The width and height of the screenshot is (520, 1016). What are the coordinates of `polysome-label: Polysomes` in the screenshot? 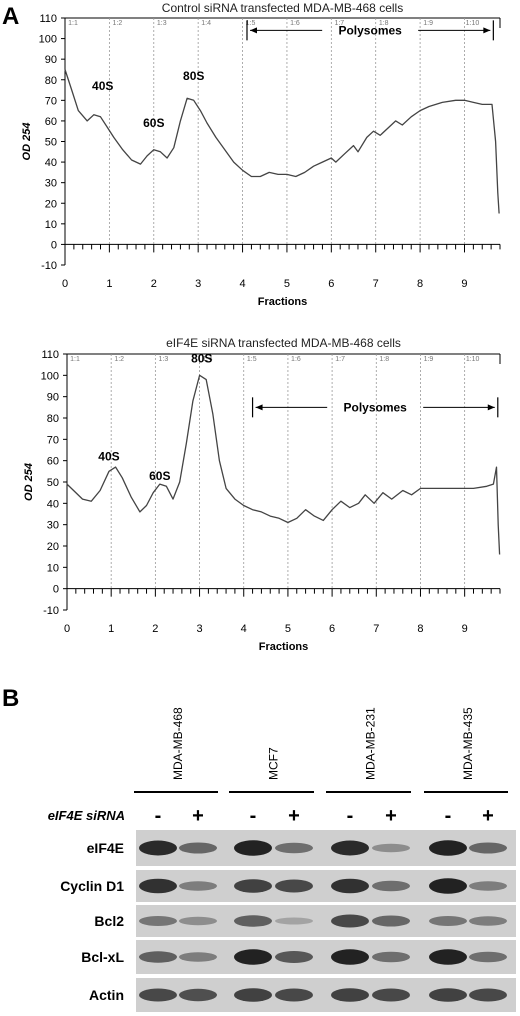 It's located at (375, 407).